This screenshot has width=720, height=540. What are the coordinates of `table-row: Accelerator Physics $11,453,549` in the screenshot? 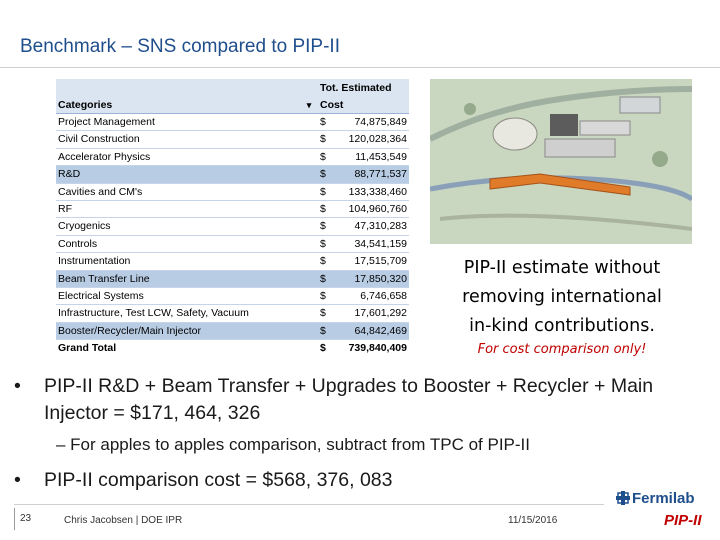 It's located at (232, 157).